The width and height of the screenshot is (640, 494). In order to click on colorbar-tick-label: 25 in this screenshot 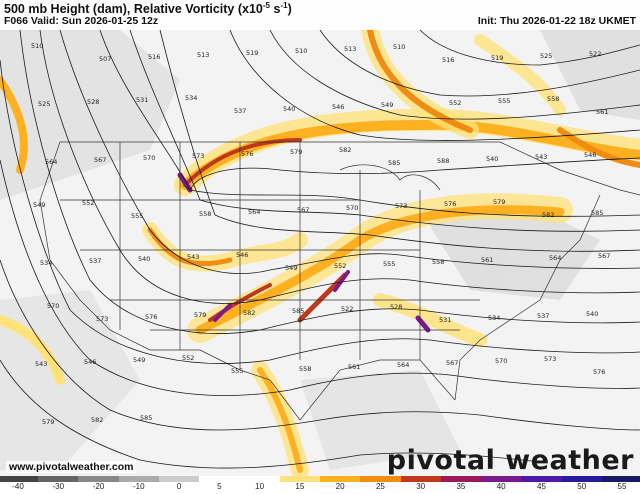, I will do `click(380, 486)`.